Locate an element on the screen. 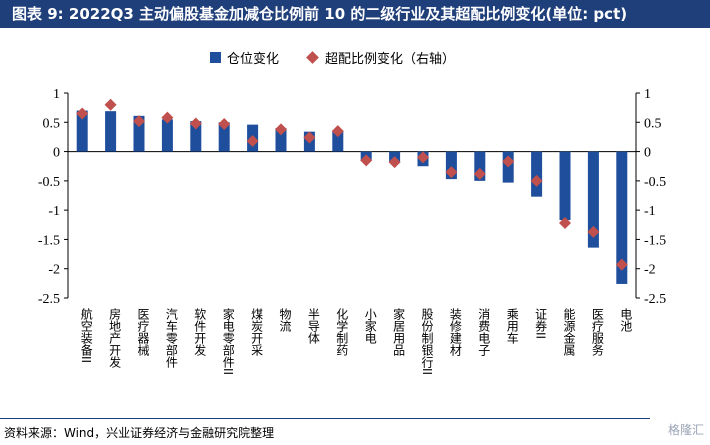  category-label: 化学制药 is located at coordinates (342, 332).